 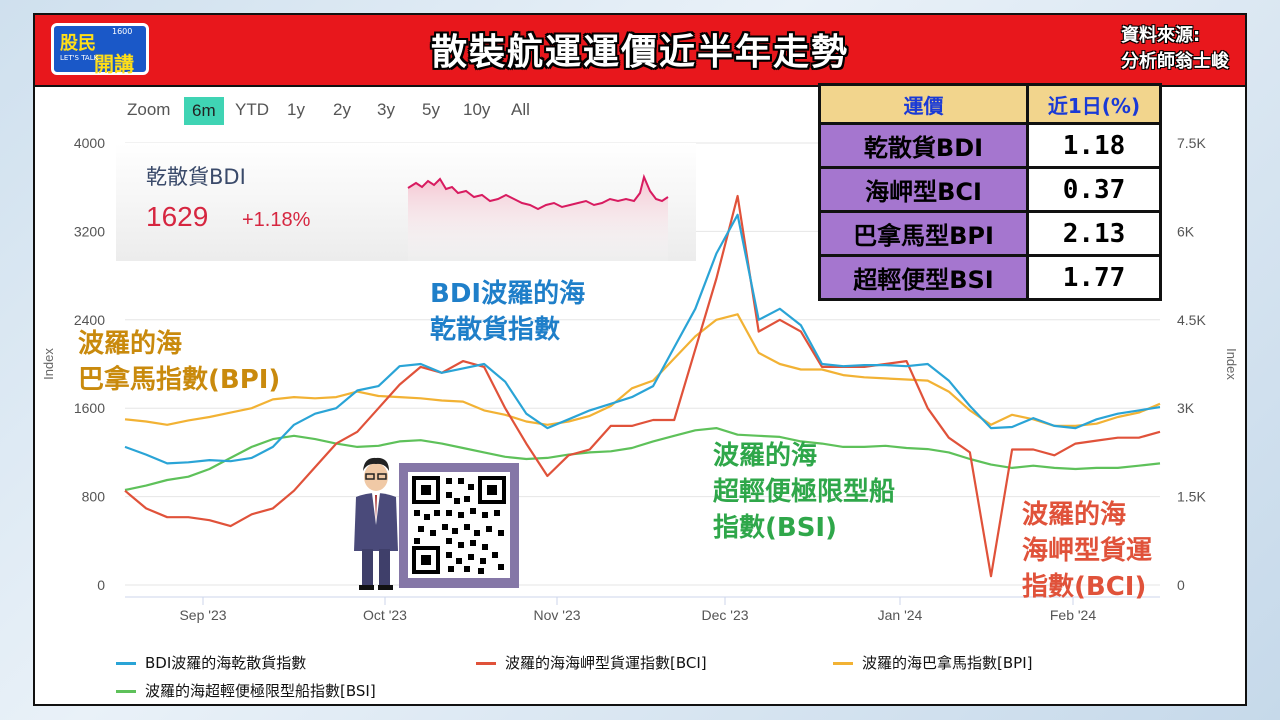 I want to click on mini-sparkline, so click(x=538, y=217).